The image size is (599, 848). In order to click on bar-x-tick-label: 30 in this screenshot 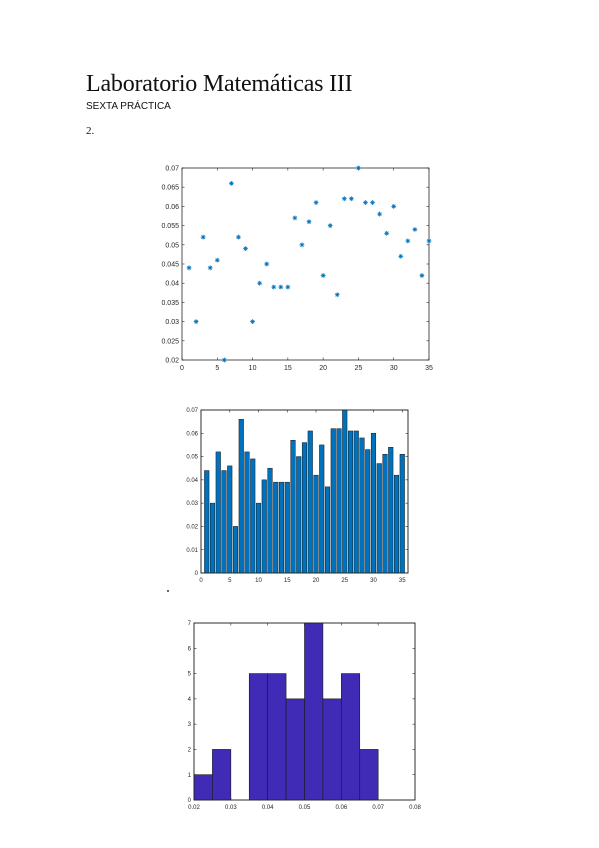, I will do `click(373, 581)`.